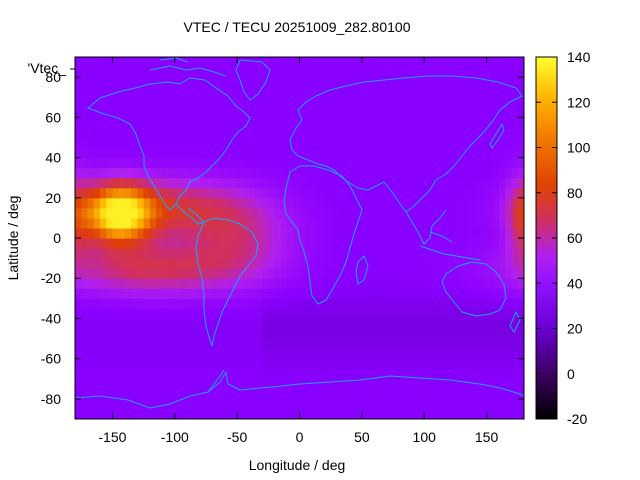 Image resolution: width=640 pixels, height=480 pixels. I want to click on x-tick-label: -100, so click(175, 437).